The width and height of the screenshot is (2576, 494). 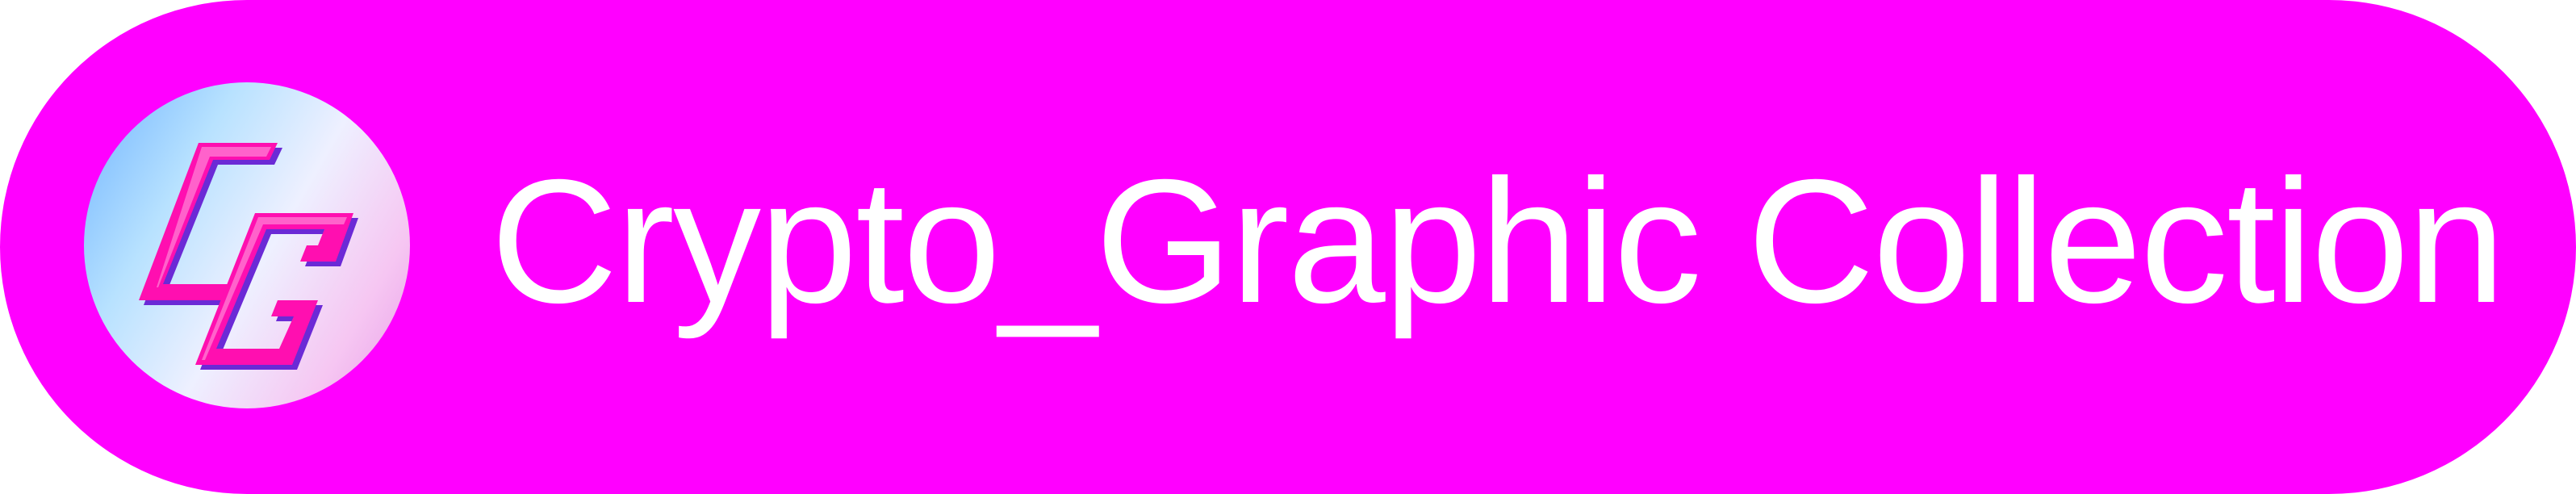 I want to click on cg-logo-icon, so click(x=247, y=245).